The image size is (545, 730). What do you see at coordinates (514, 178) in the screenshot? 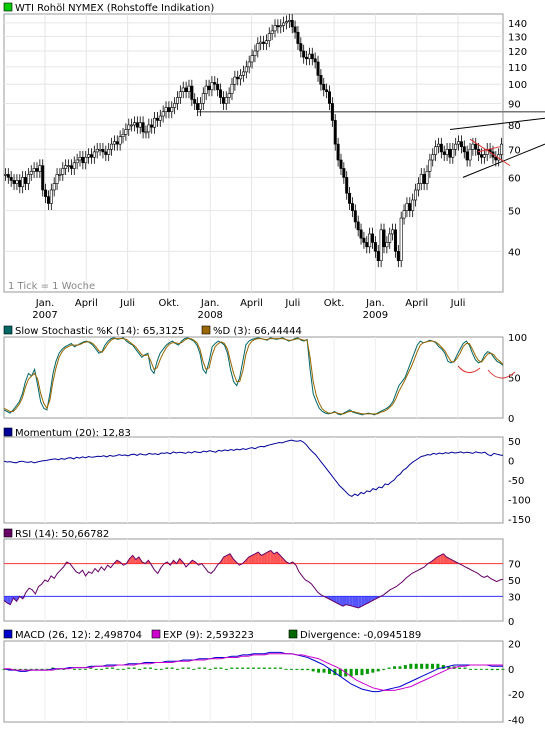
I see `price-y-tick: 60` at bounding box center [514, 178].